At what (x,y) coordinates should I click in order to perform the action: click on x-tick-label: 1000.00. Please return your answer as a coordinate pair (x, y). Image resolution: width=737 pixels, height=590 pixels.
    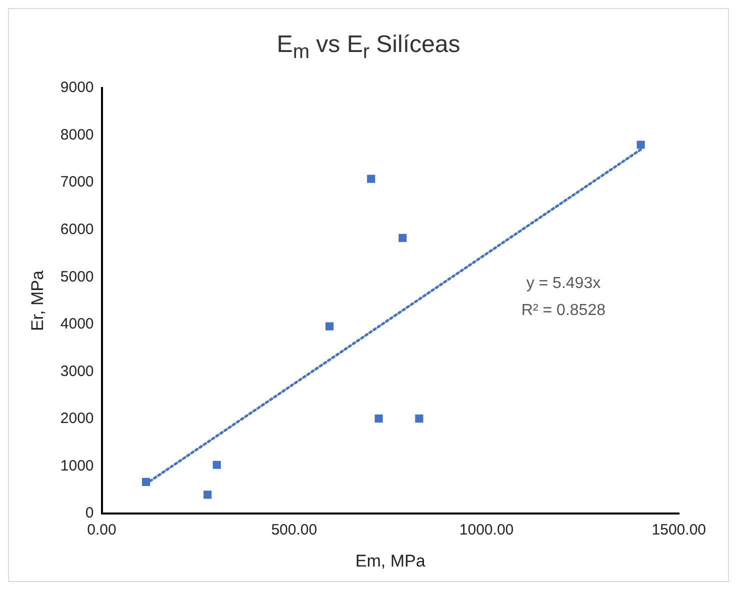
    Looking at the image, I should click on (486, 530).